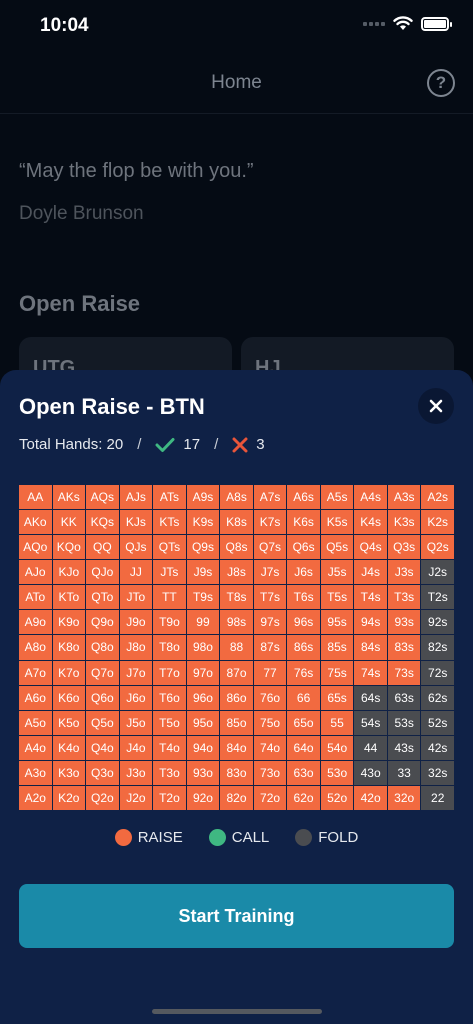 The image size is (473, 1024). What do you see at coordinates (169, 797) in the screenshot?
I see `hand-cell-T2o: T2o` at bounding box center [169, 797].